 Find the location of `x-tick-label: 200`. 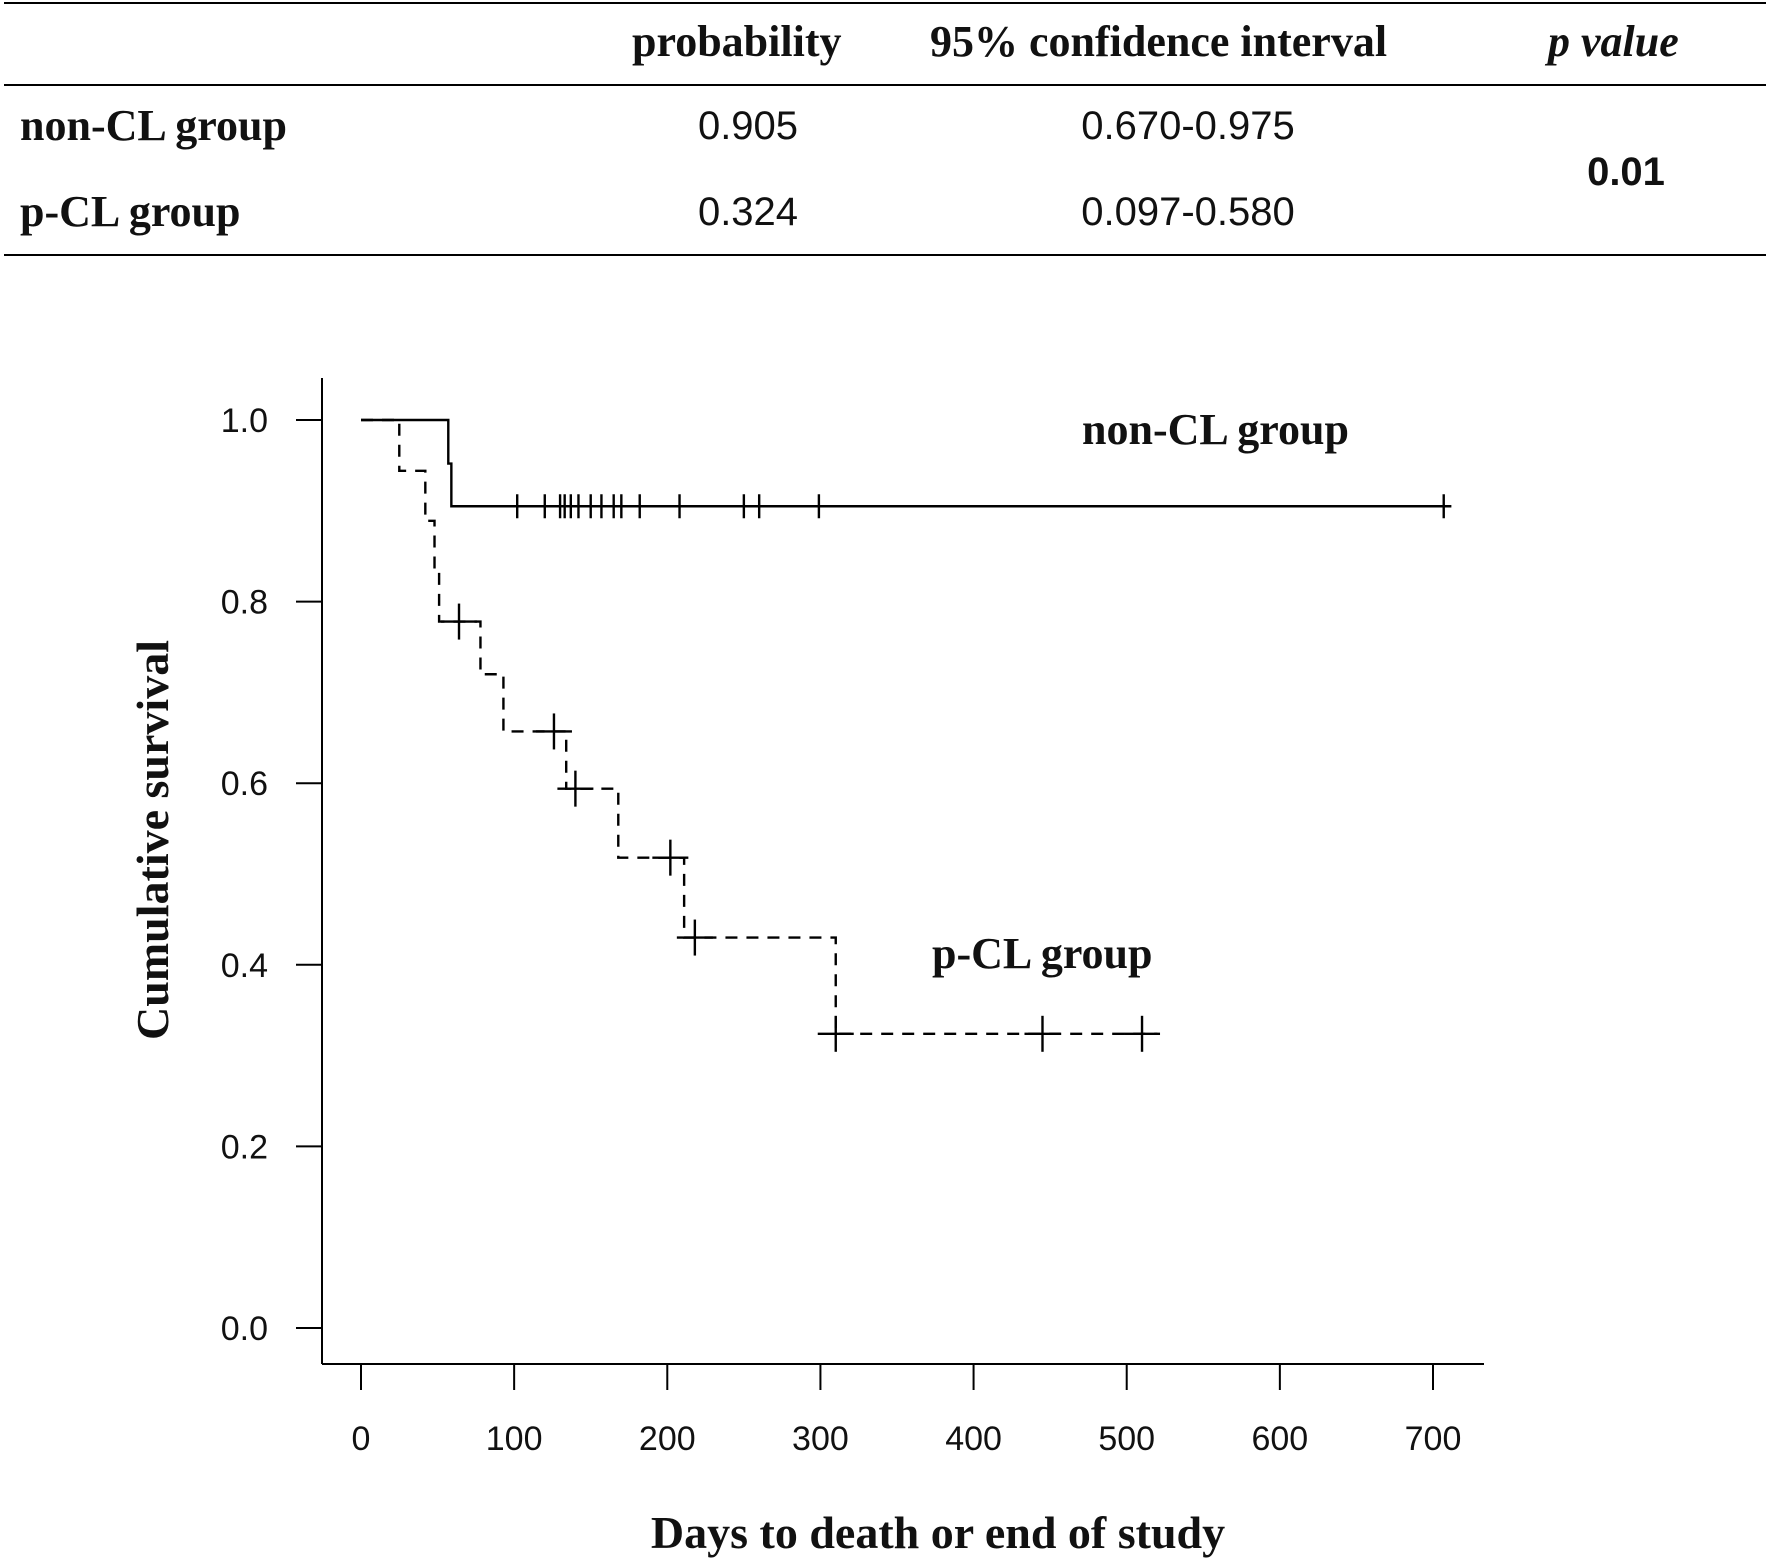

x-tick-label: 200 is located at coordinates (667, 1439).